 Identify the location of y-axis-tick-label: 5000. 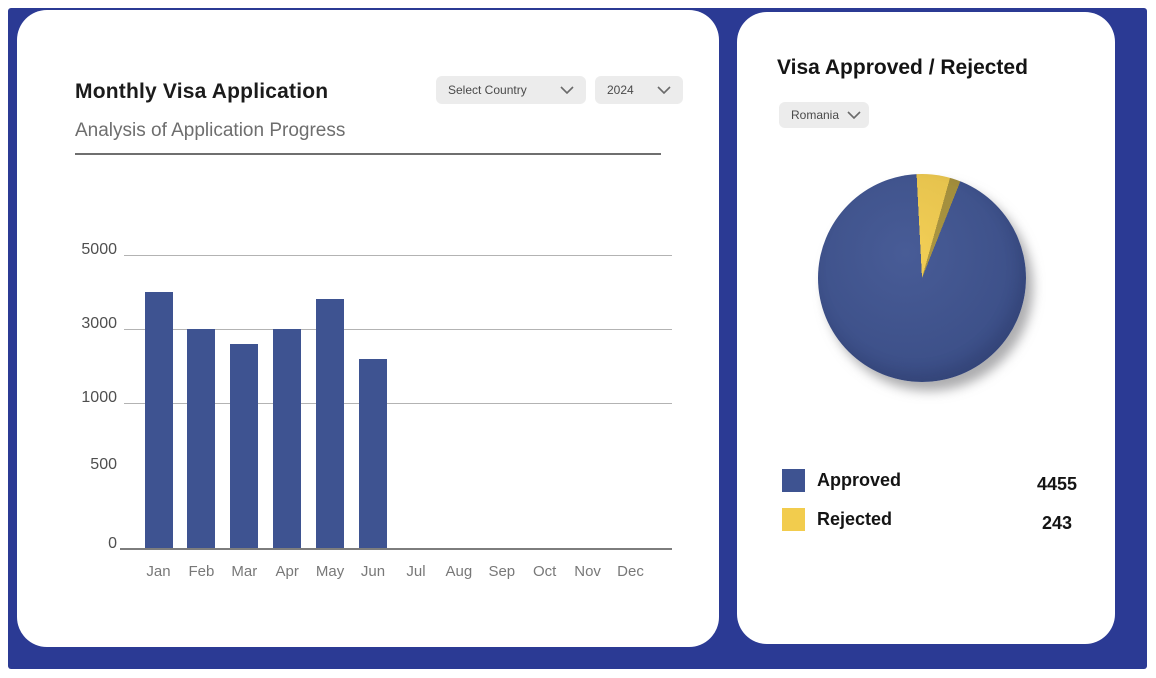
(99, 249).